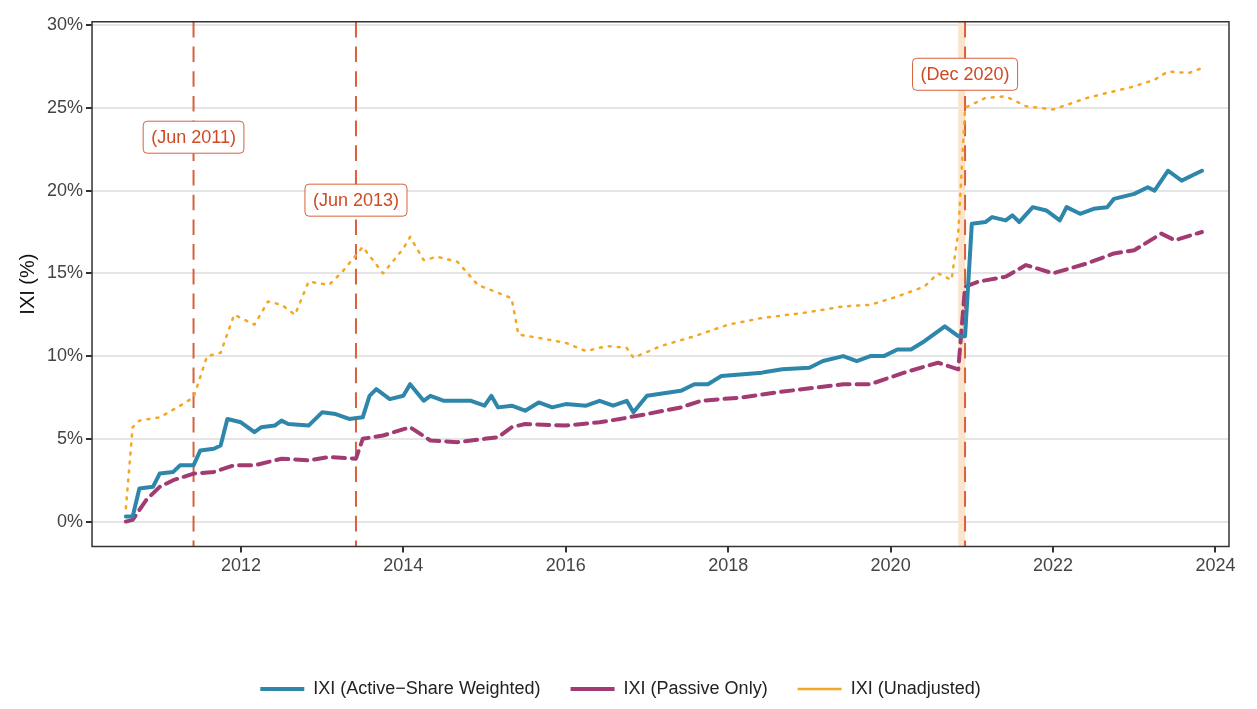 This screenshot has width=1257, height=709. What do you see at coordinates (890, 565) in the screenshot?
I see `x-tick-label: 2020` at bounding box center [890, 565].